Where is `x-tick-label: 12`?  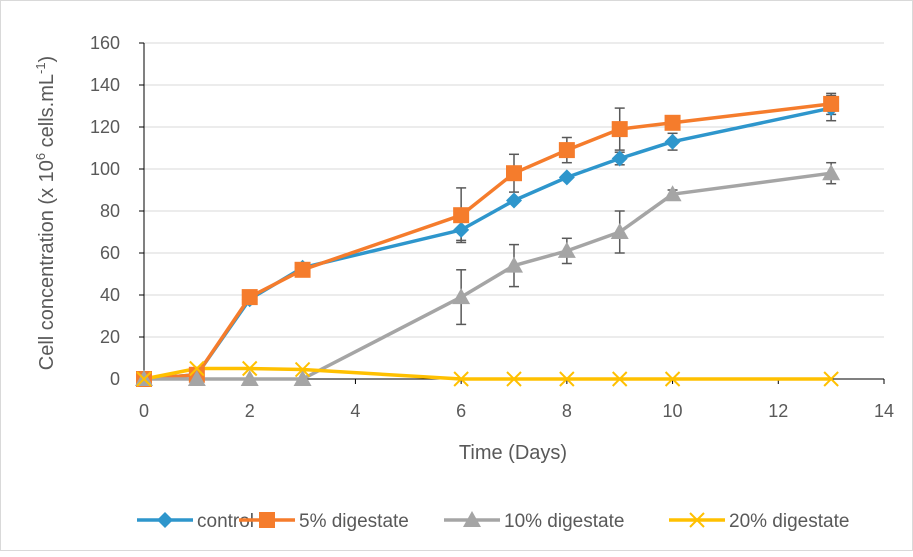
x-tick-label: 12 is located at coordinates (778, 411).